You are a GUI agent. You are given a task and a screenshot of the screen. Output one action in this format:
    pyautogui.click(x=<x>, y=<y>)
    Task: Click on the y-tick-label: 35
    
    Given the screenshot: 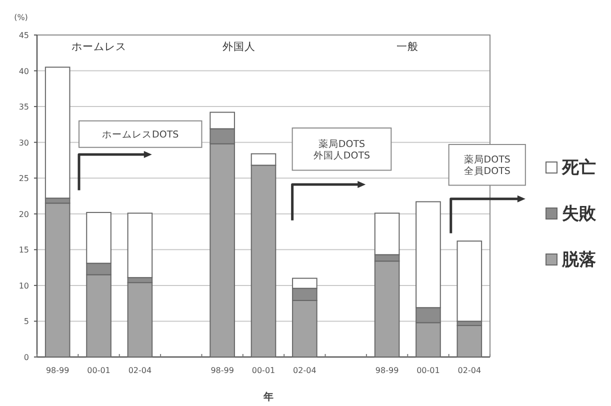 What is the action you would take?
    pyautogui.click(x=23, y=107)
    